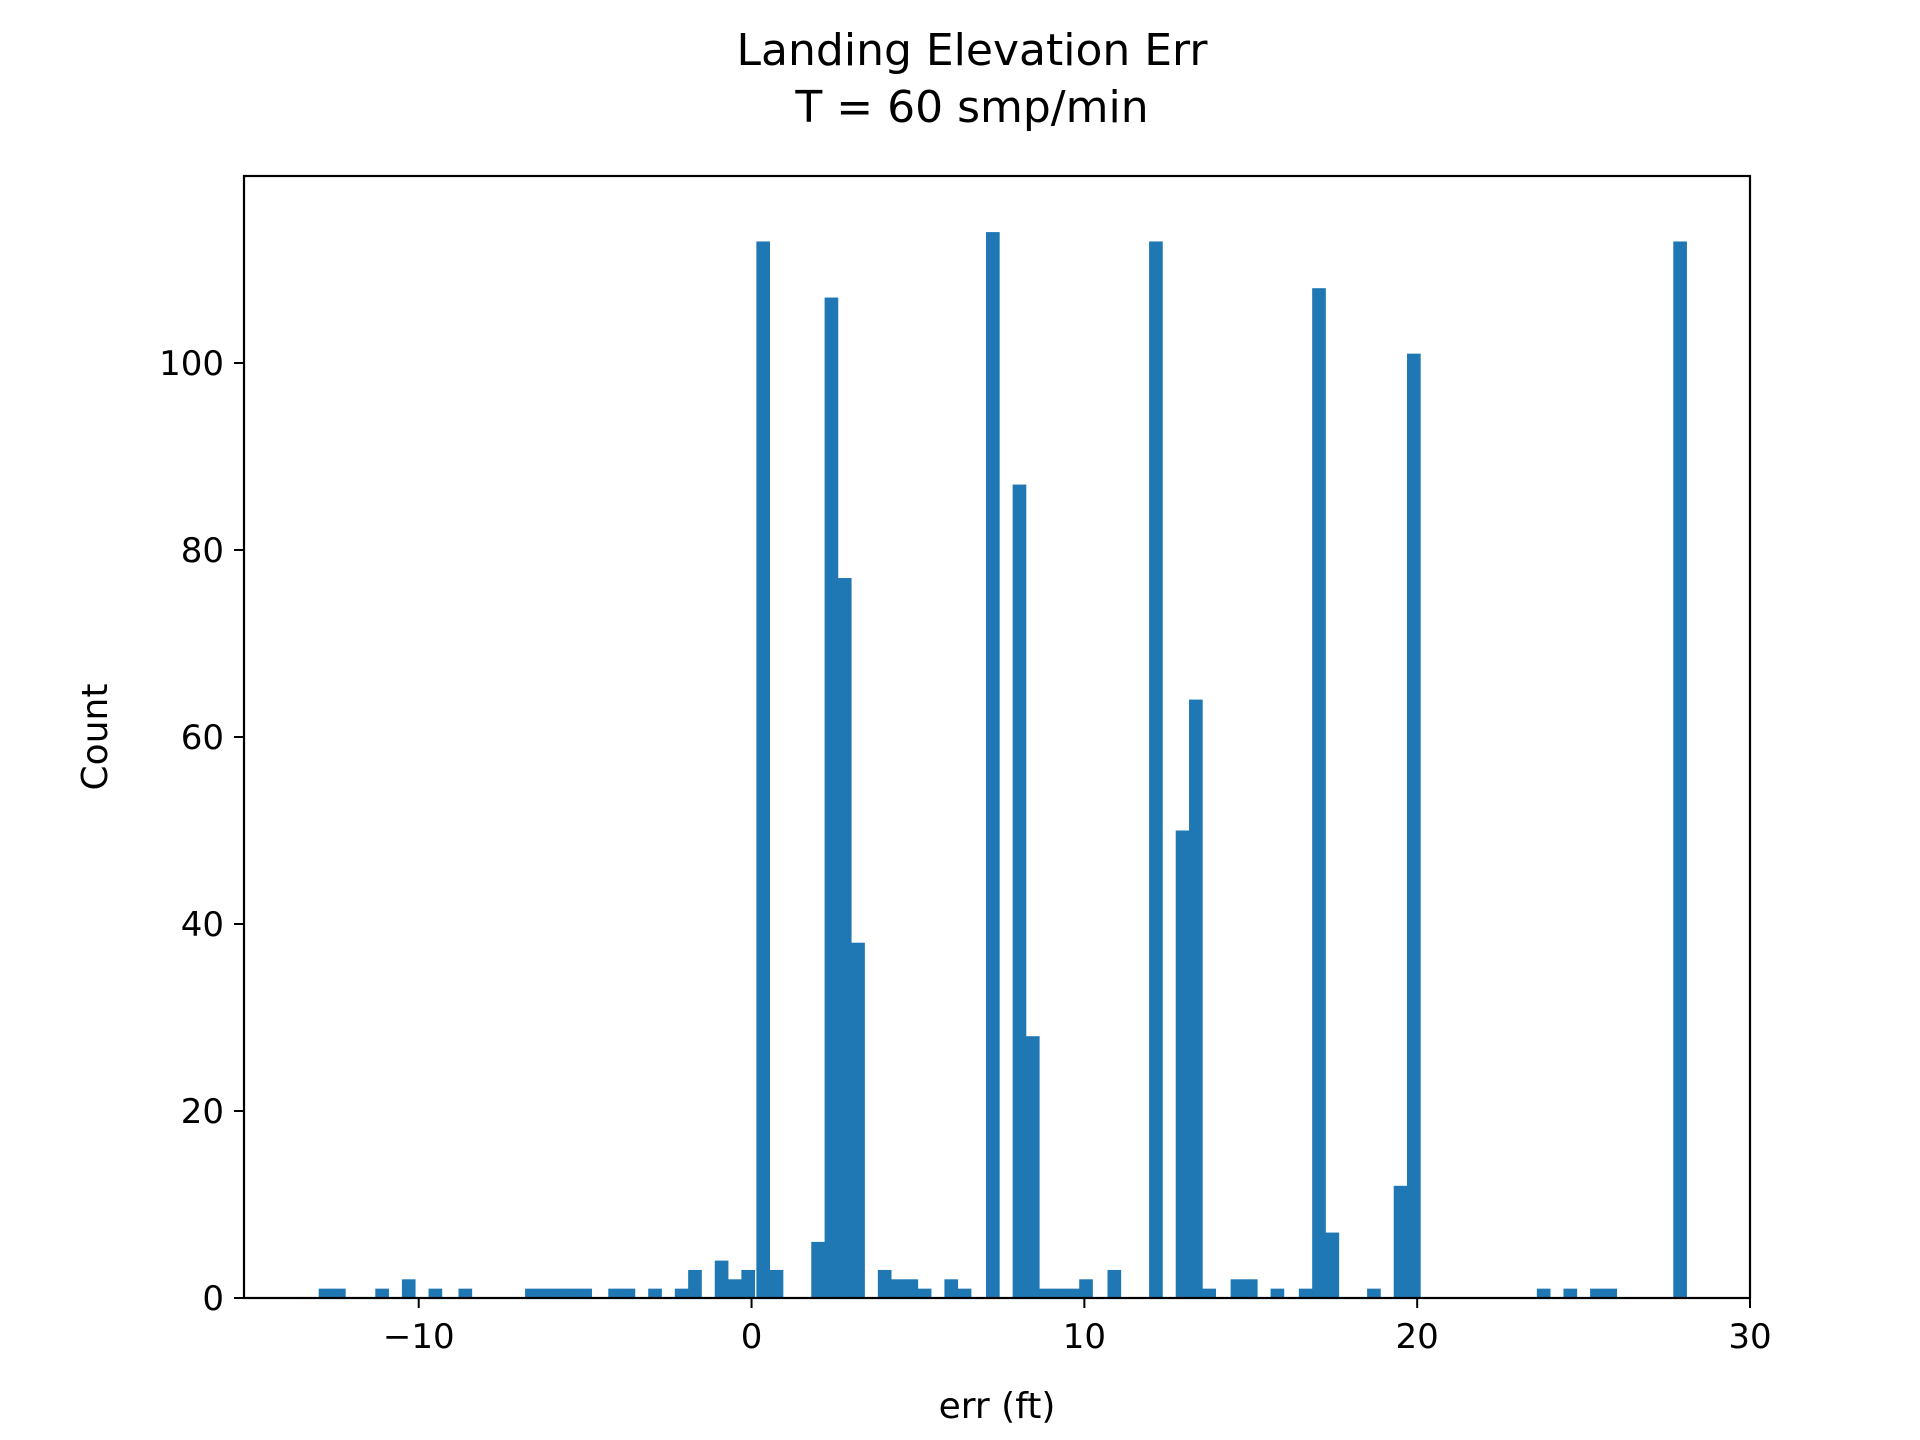  Describe the element at coordinates (202, 1112) in the screenshot. I see `y-tick-label: 20` at that location.